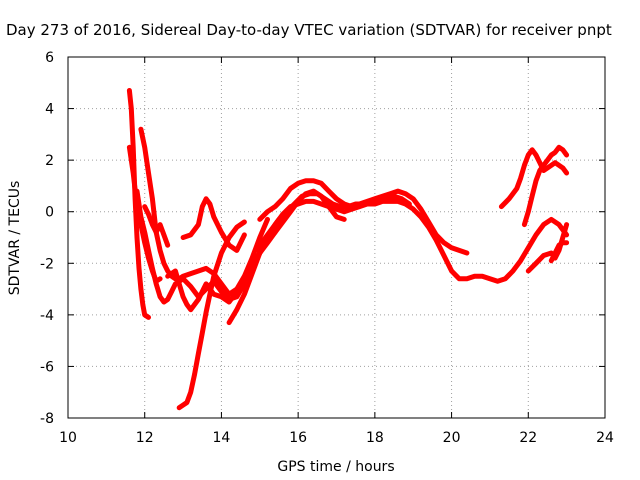  What do you see at coordinates (49, 213) in the screenshot?
I see `y-tick-label: 0` at bounding box center [49, 213].